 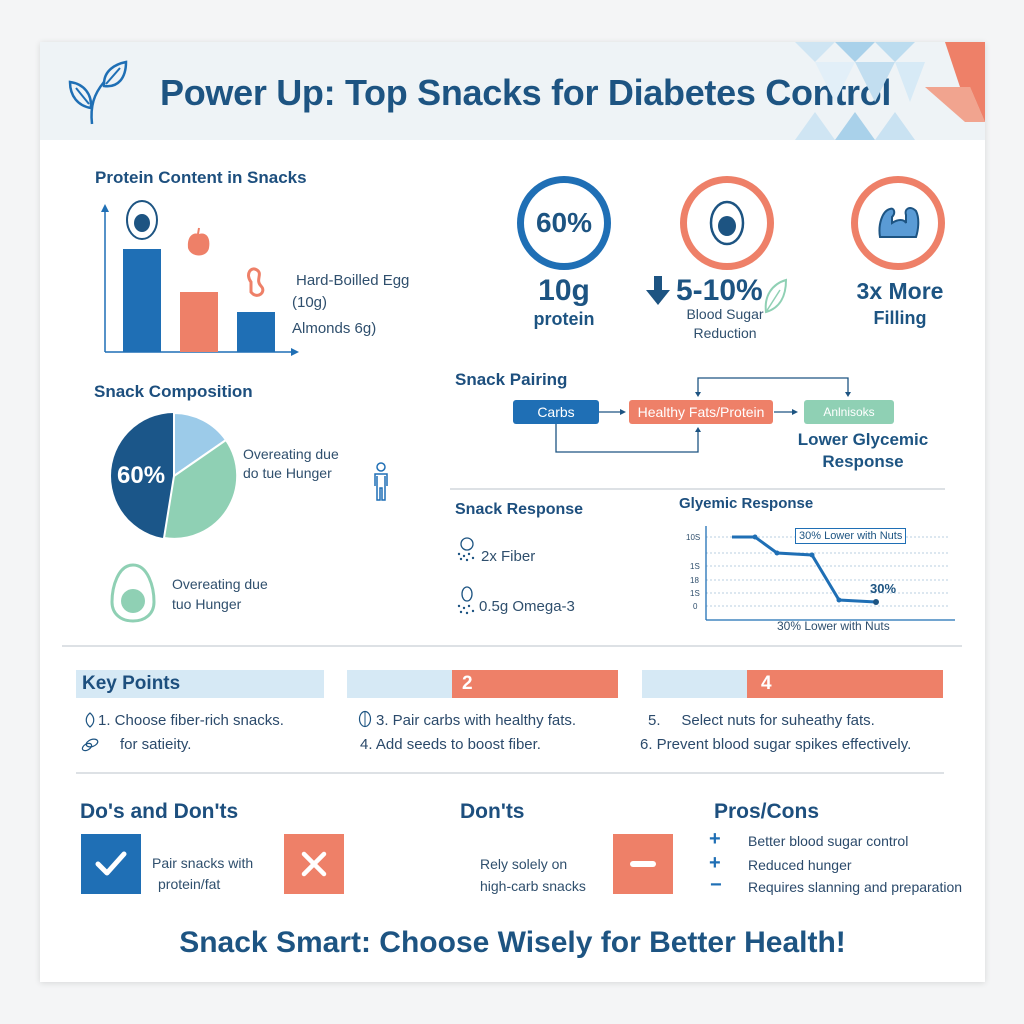 I want to click on response-title: Snack Response, so click(x=519, y=509).